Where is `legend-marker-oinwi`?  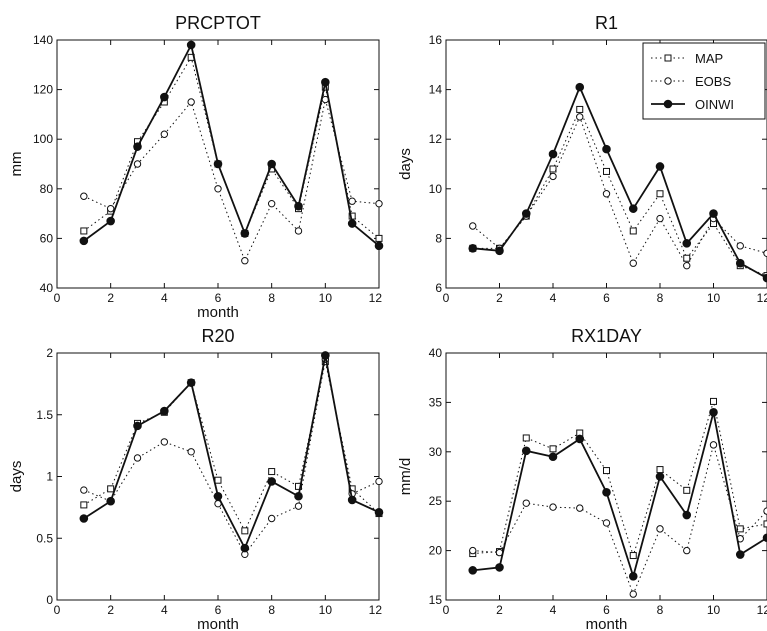 legend-marker-oinwi is located at coordinates (668, 104).